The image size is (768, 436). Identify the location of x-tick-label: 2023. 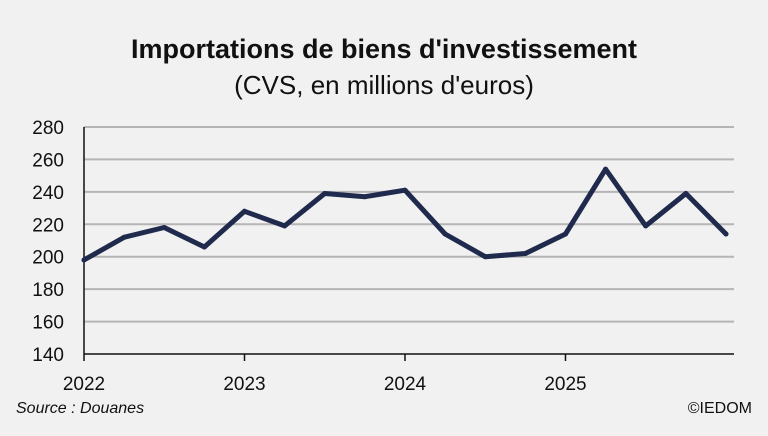
(244, 384).